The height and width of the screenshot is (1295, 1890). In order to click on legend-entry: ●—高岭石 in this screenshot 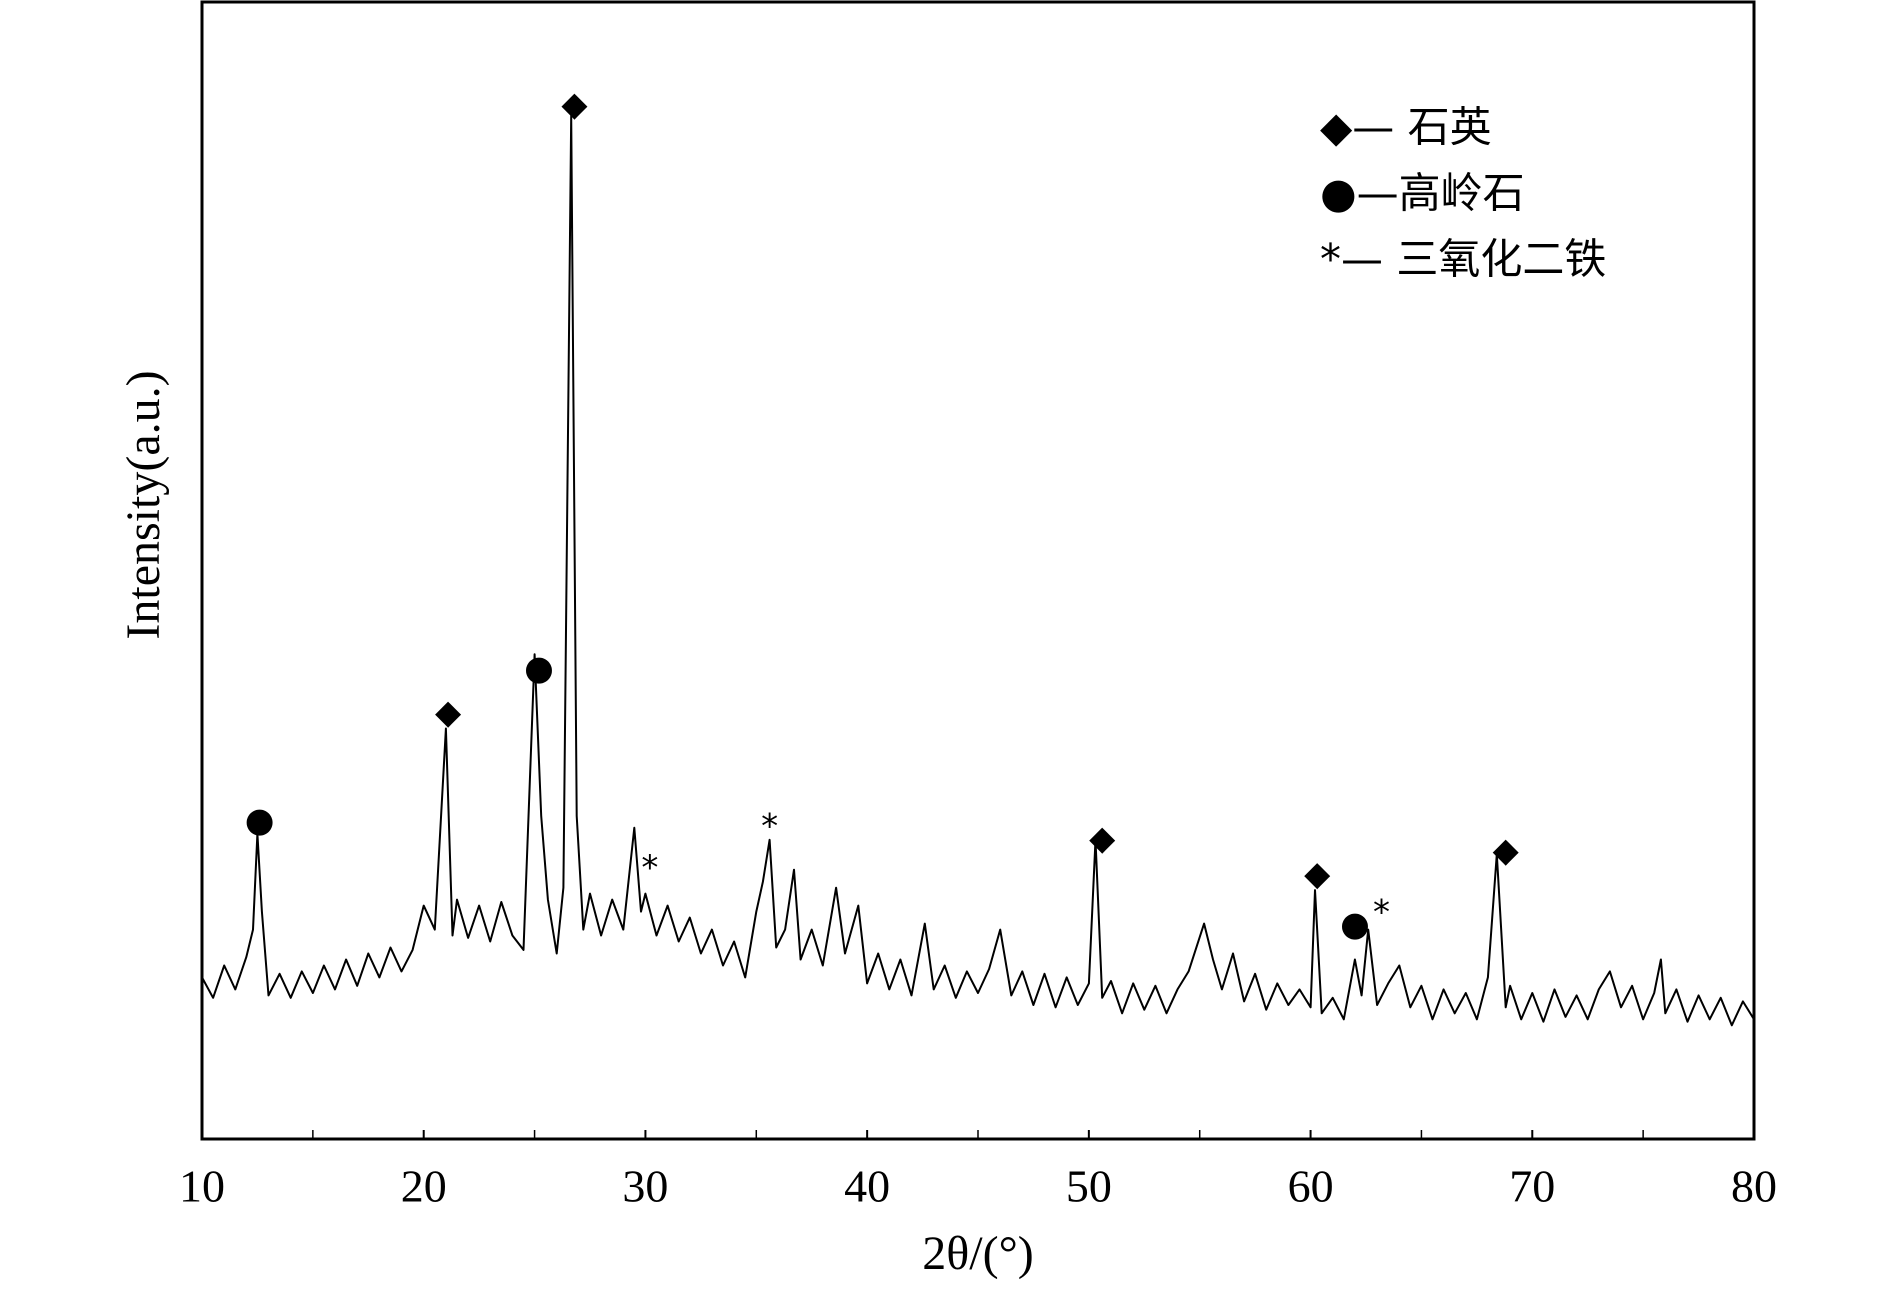, I will do `click(1422, 193)`.